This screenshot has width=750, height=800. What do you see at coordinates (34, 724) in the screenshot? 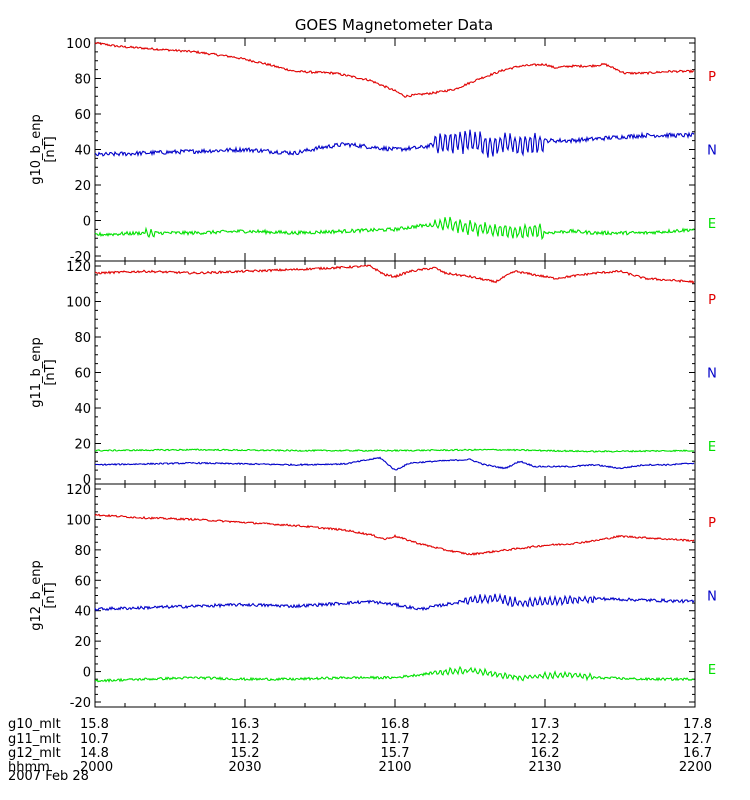
I see `x-row-label: g10_mlt` at bounding box center [34, 724].